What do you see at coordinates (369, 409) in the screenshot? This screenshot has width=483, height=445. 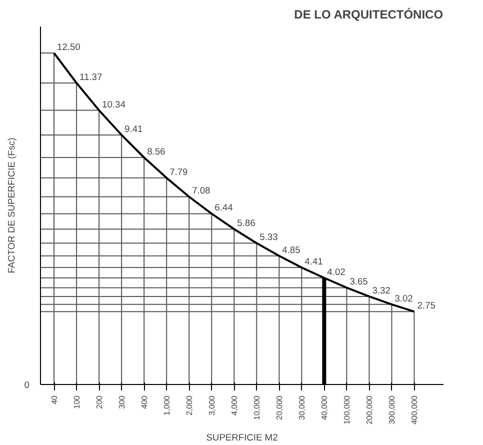 I see `x-tick-label: 200,000` at bounding box center [369, 409].